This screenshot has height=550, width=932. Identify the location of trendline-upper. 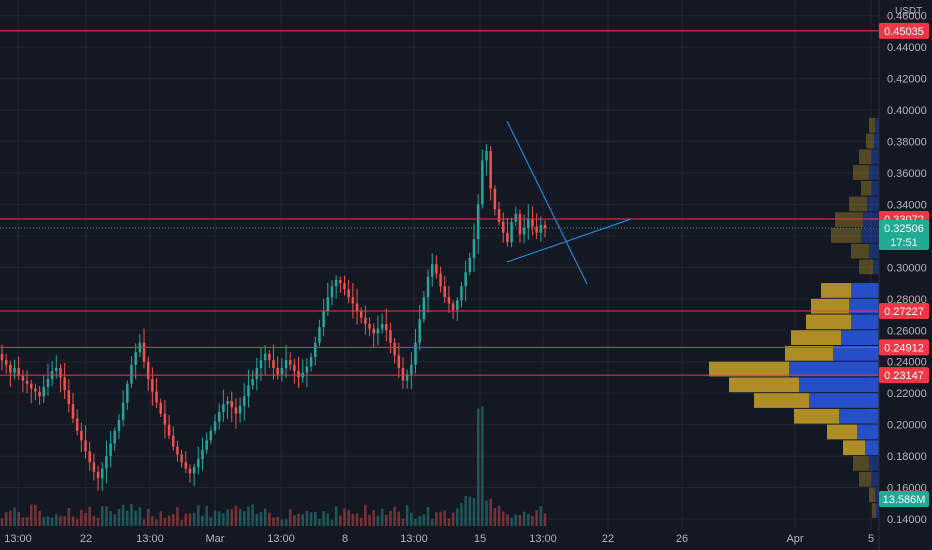
(547, 202).